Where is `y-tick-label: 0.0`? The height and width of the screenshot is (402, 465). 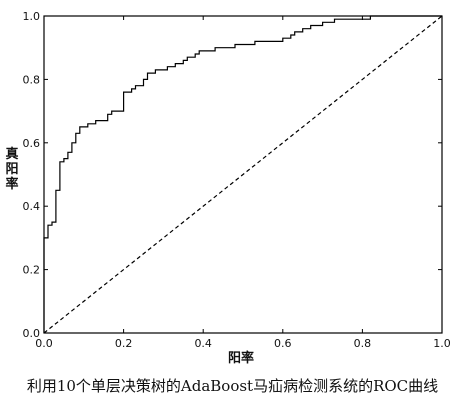 y-tick-label: 0.0 is located at coordinates (32, 333).